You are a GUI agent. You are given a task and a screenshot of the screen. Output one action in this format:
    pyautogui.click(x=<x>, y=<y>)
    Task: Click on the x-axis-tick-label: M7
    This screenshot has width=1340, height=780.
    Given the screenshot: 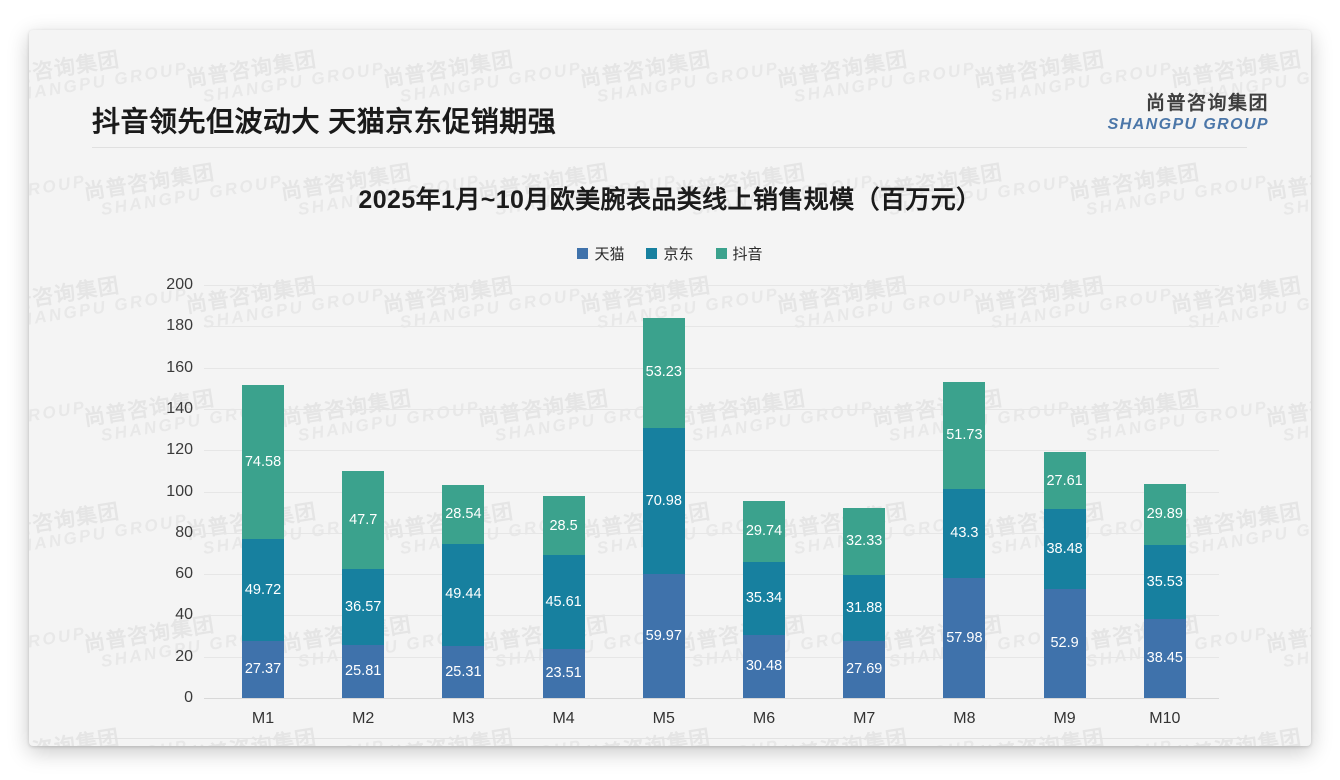 What is the action you would take?
    pyautogui.click(x=864, y=718)
    